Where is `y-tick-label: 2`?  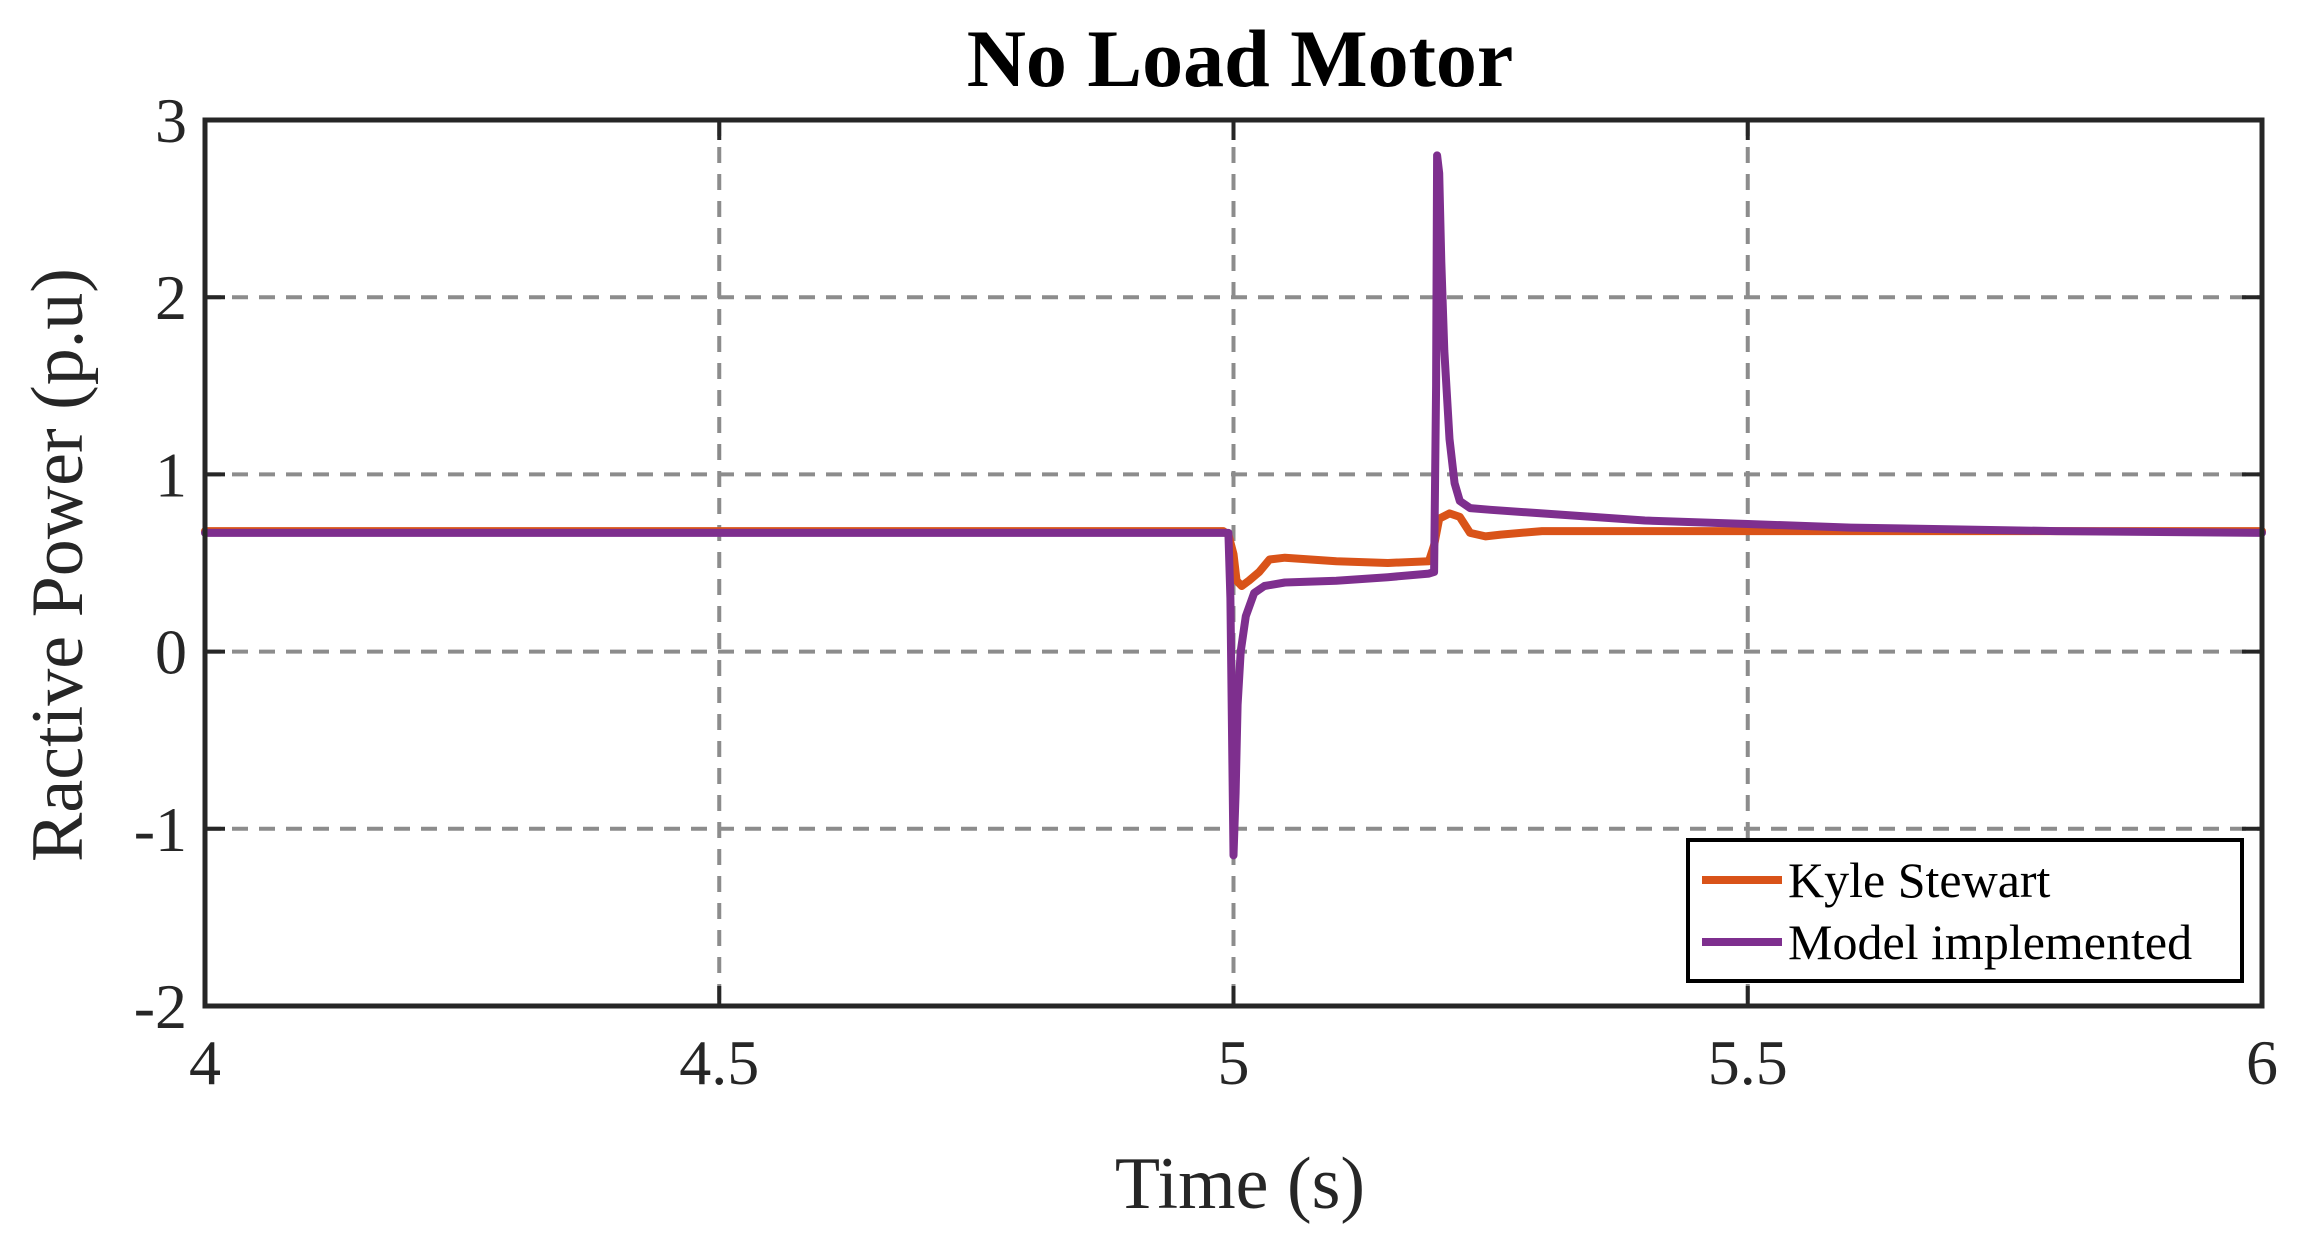
y-tick-label: 2 is located at coordinates (171, 297).